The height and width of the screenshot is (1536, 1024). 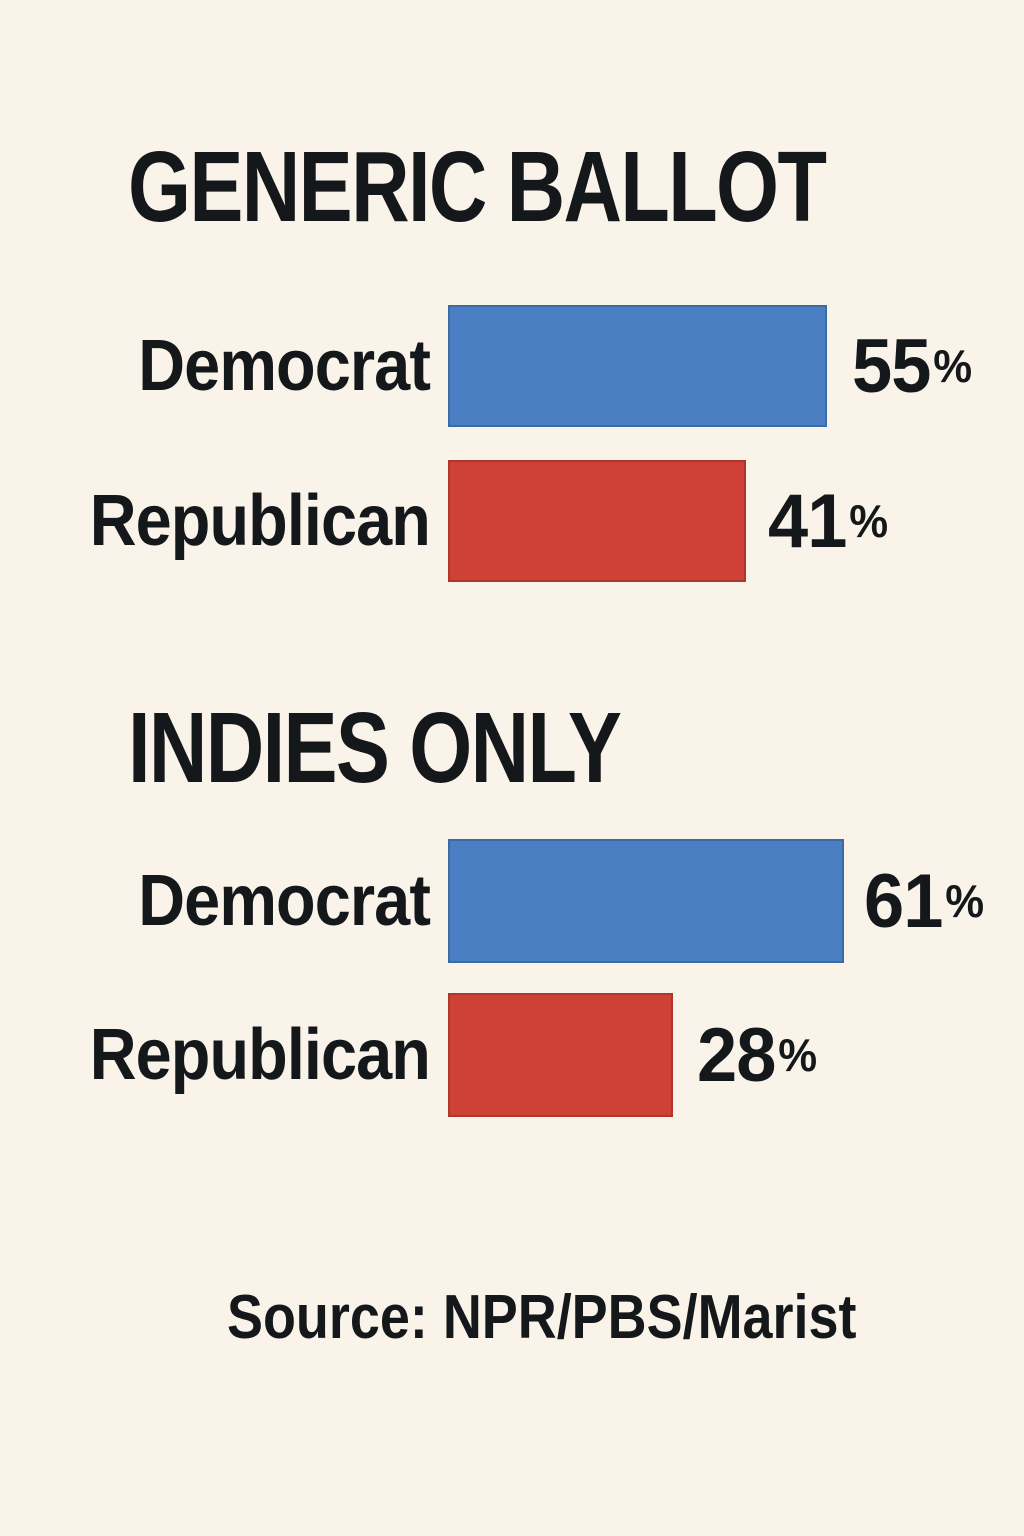 I want to click on value-number: 41, so click(x=807, y=521).